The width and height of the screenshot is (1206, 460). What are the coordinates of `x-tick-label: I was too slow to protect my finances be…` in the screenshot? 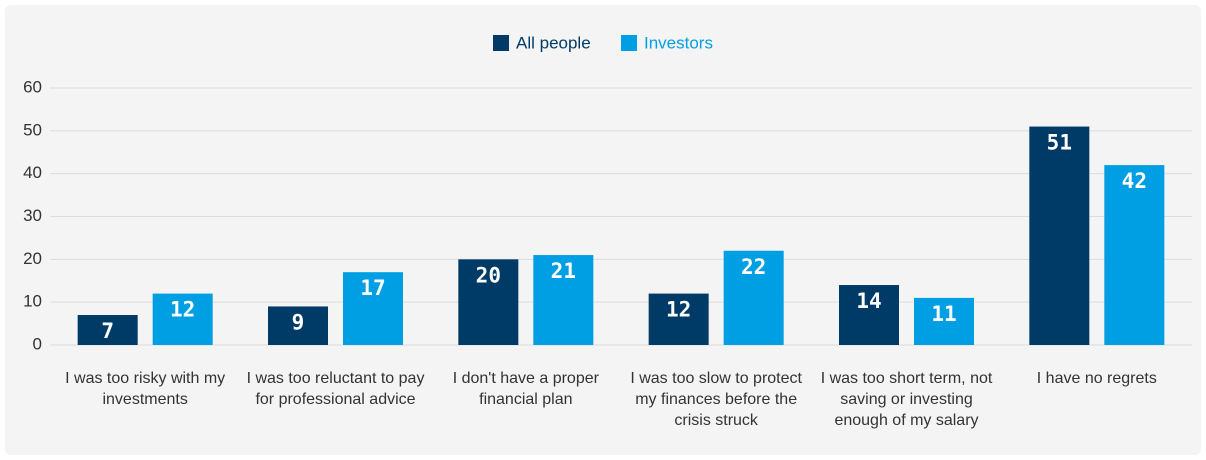 It's located at (716, 399).